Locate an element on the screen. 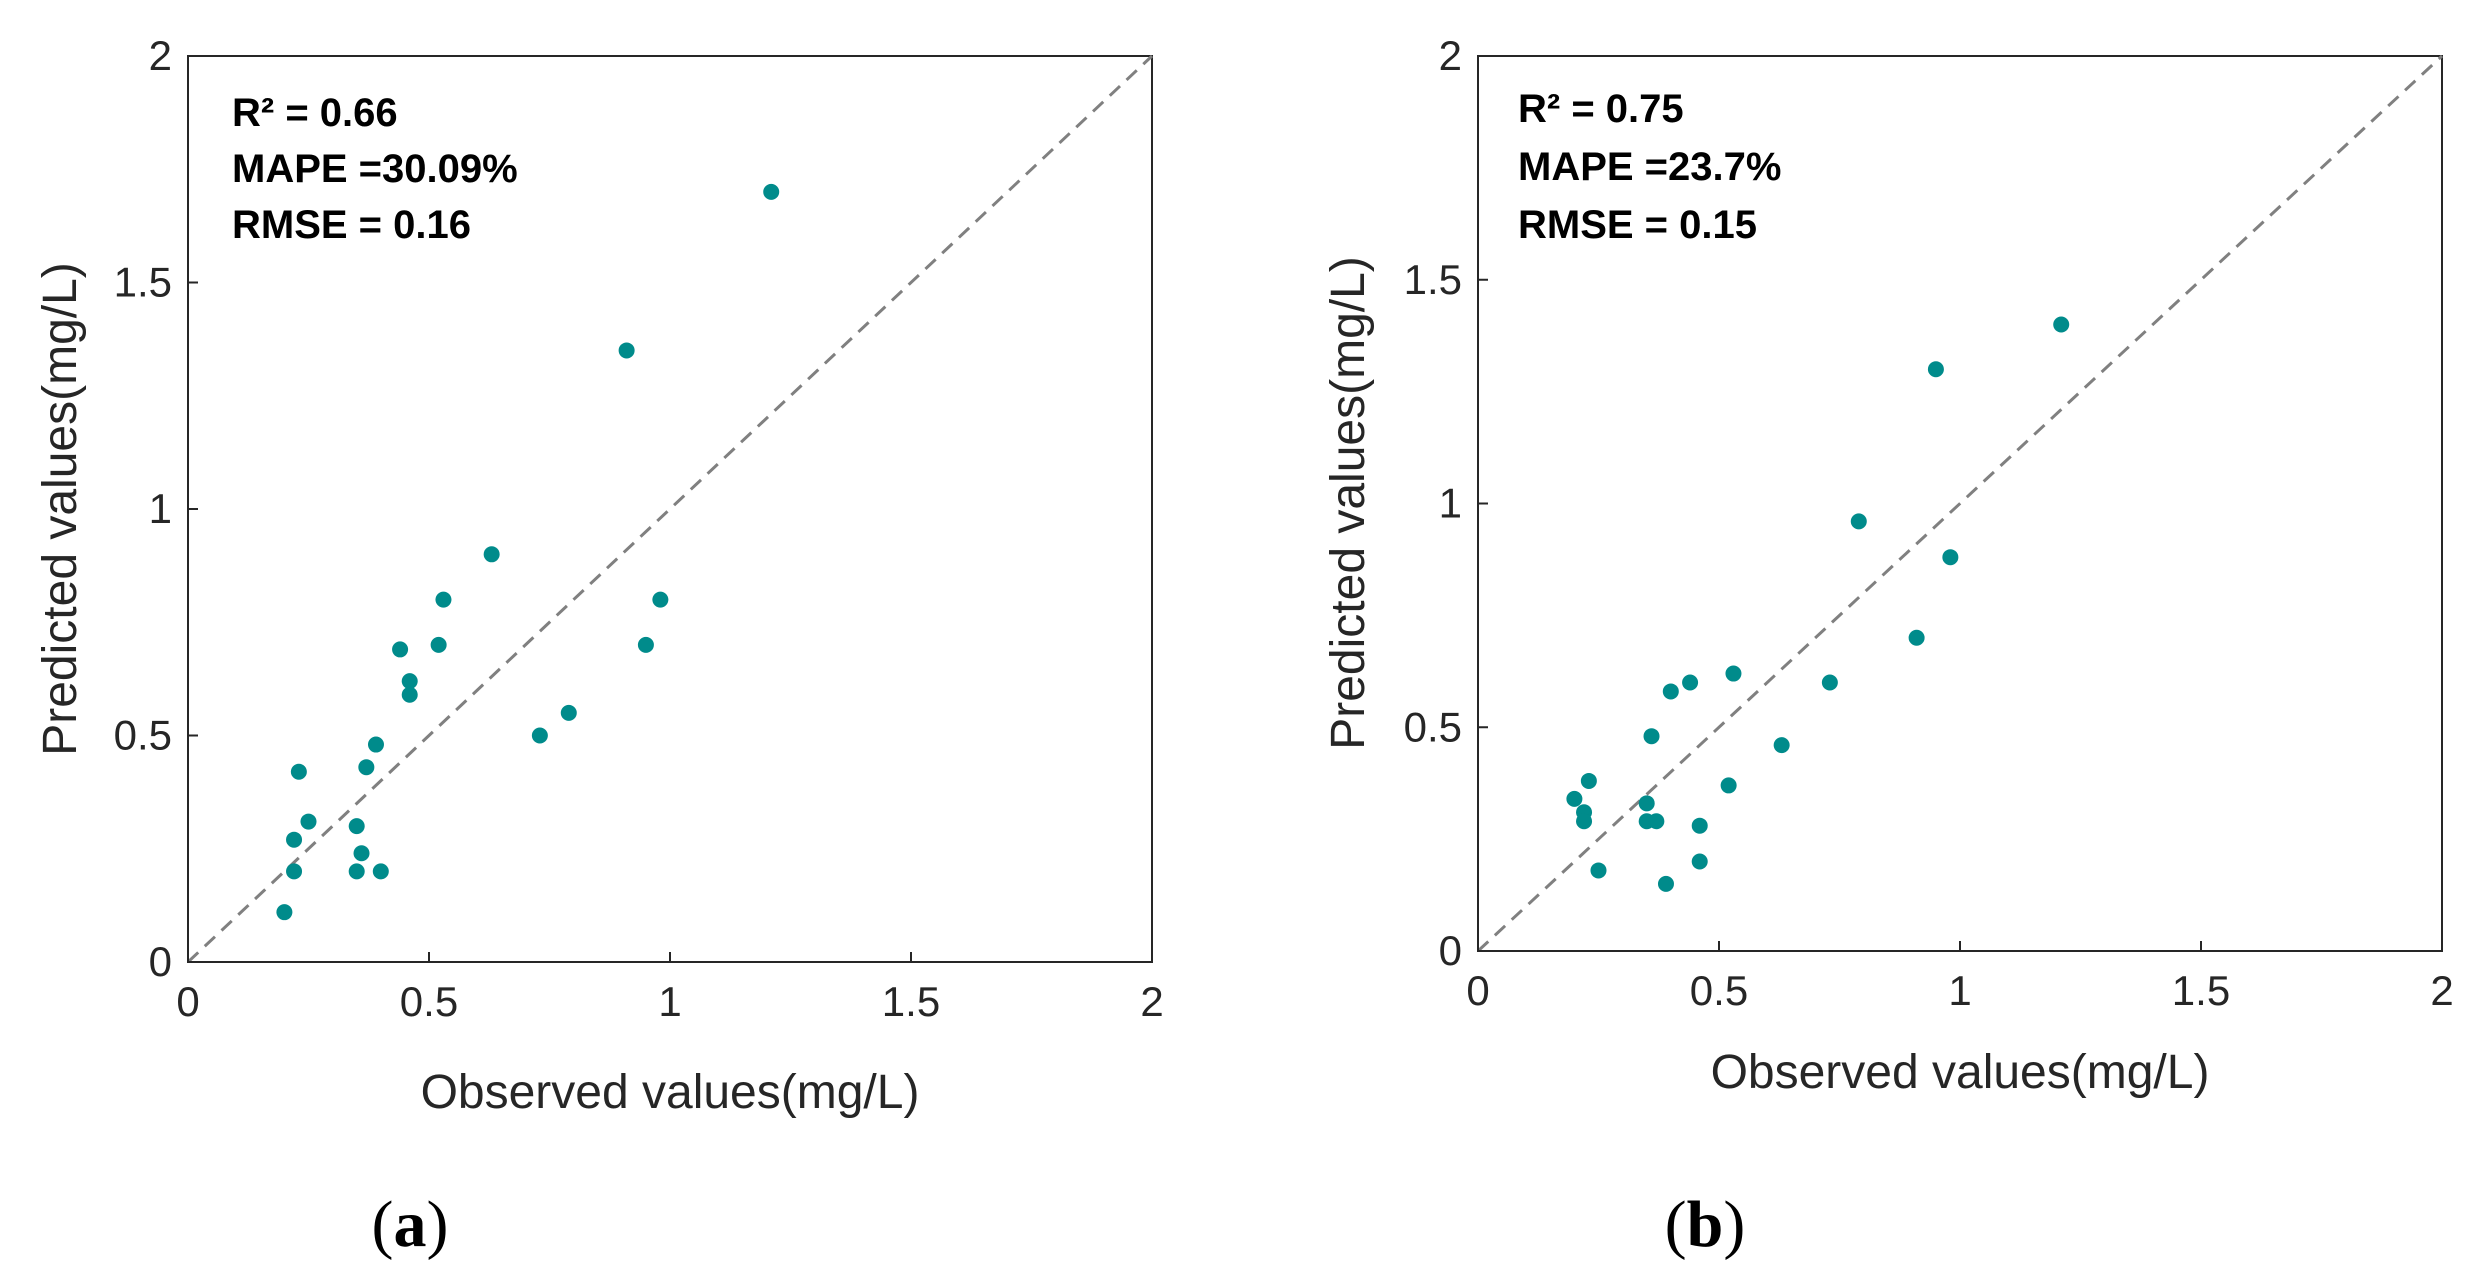 The width and height of the screenshot is (2474, 1279). panel-letter: b is located at coordinates (1705, 1224).